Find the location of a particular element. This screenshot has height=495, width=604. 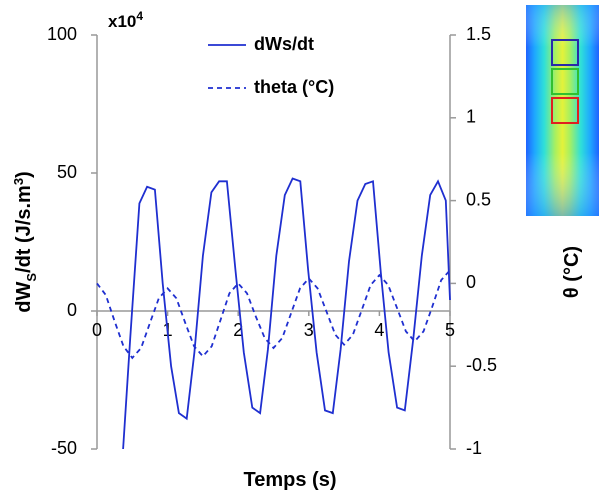

thermal-image is located at coordinates (562, 110).